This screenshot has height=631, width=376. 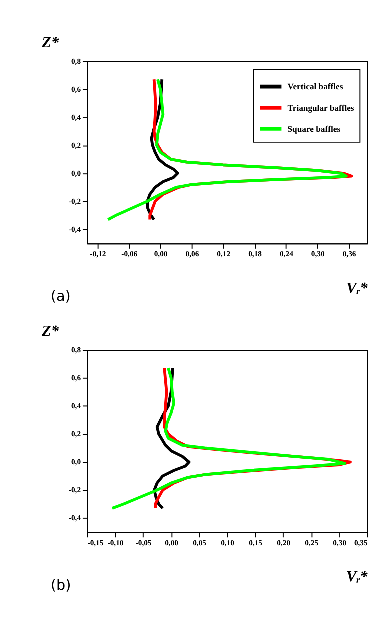 I want to click on x-tick-label: 0,05, so click(x=200, y=543).